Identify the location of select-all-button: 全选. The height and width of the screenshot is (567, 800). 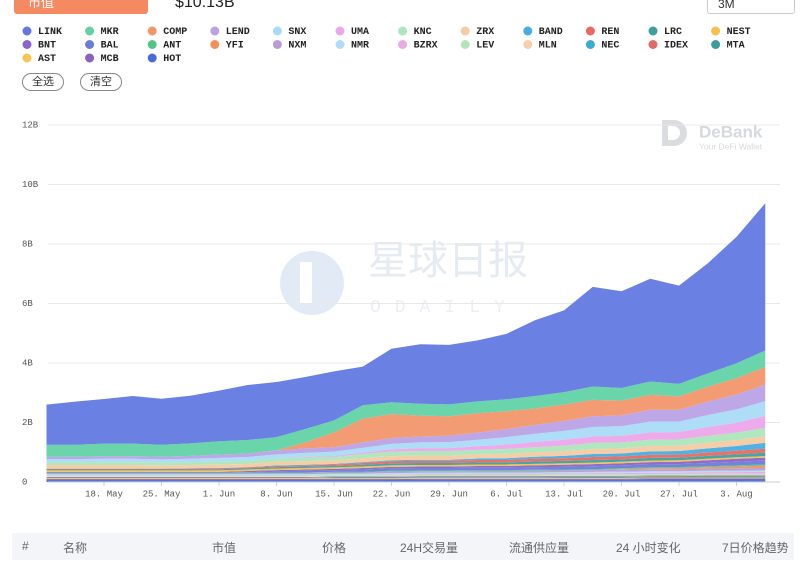
(43, 82).